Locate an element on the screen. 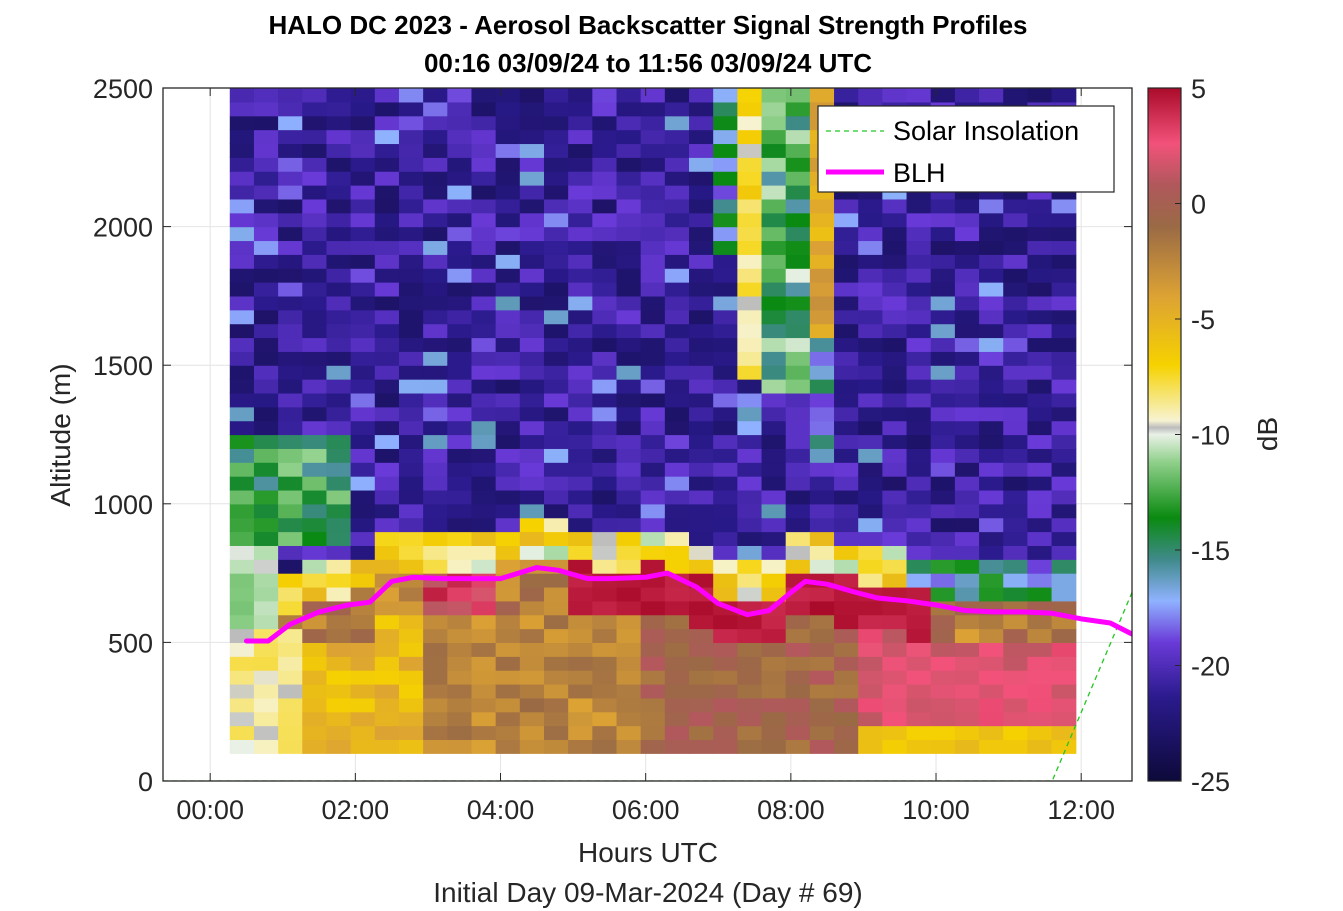 The image size is (1343, 911). series-line-blh is located at coordinates (687, 604).